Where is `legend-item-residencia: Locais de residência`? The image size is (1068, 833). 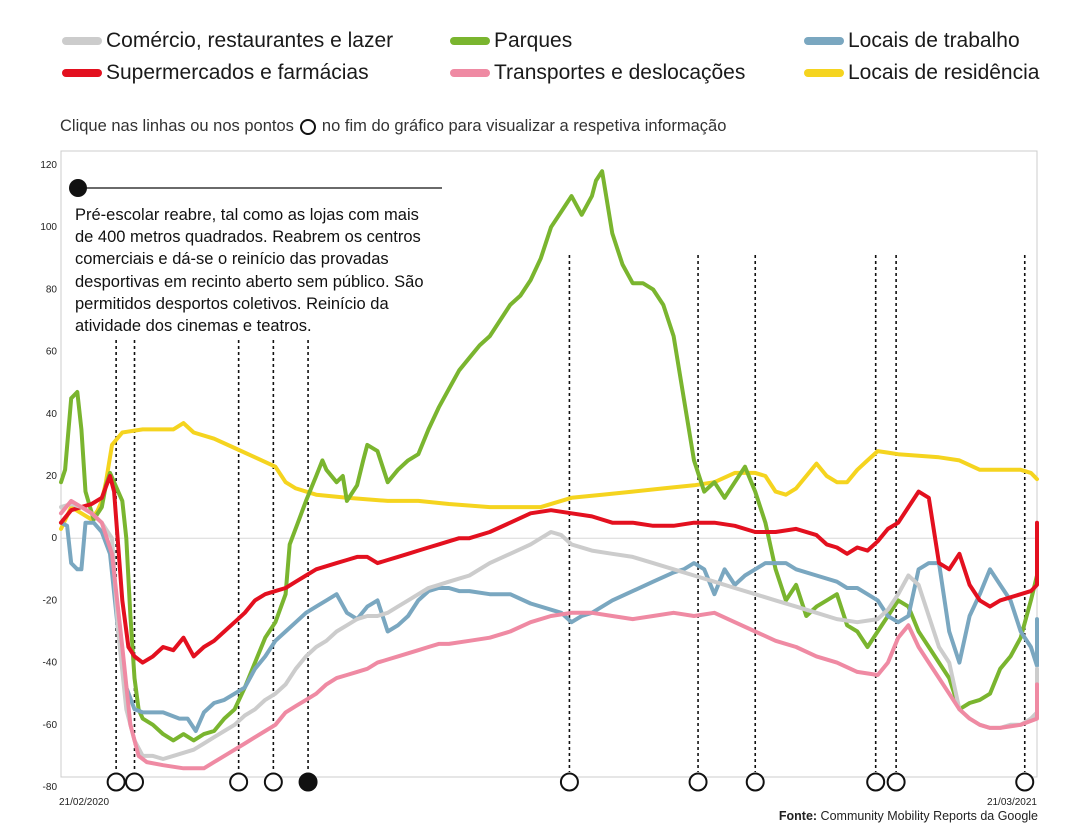
legend-item-residencia: Locais de residência is located at coordinates (921, 73).